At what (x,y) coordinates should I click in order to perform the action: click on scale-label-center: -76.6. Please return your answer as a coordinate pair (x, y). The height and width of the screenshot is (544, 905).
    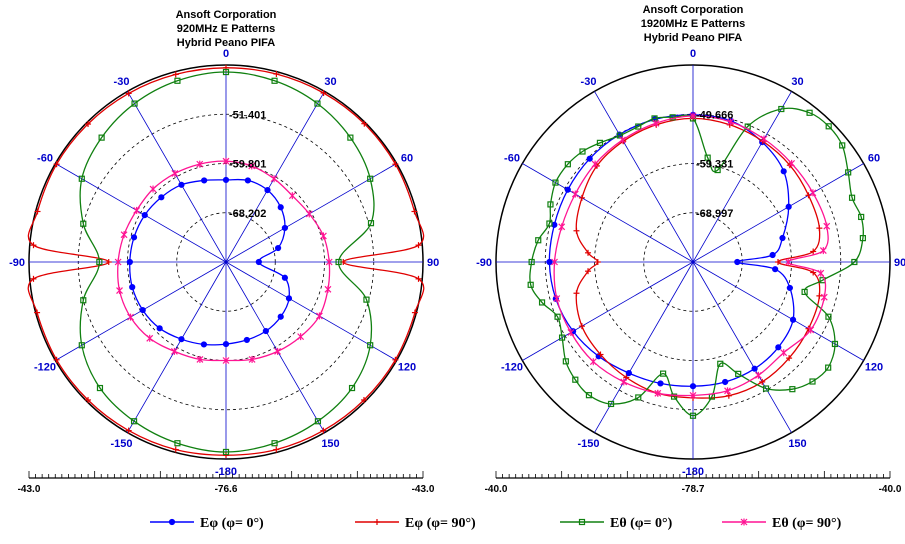
    Looking at the image, I should click on (226, 489).